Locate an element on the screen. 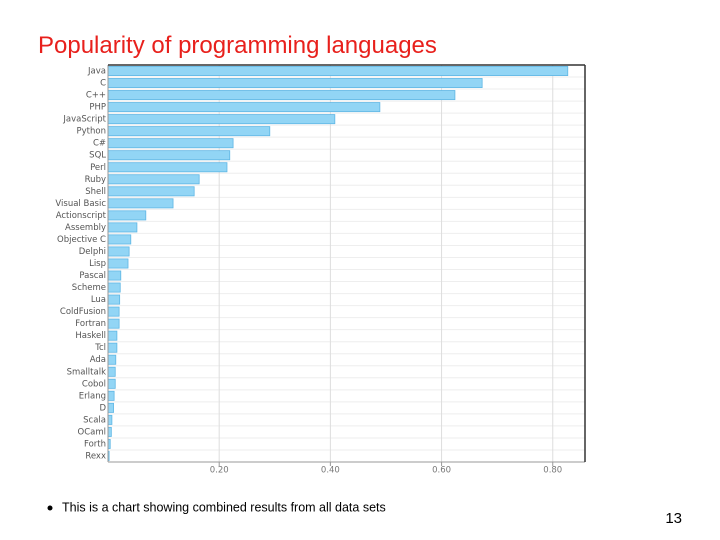 This screenshot has width=720, height=540. x-tick-label: 0.80 is located at coordinates (552, 471).